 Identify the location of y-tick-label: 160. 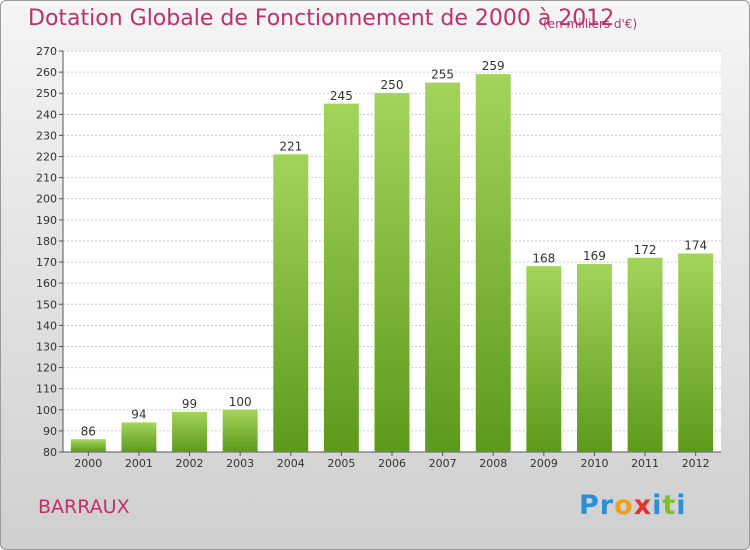
(46, 283).